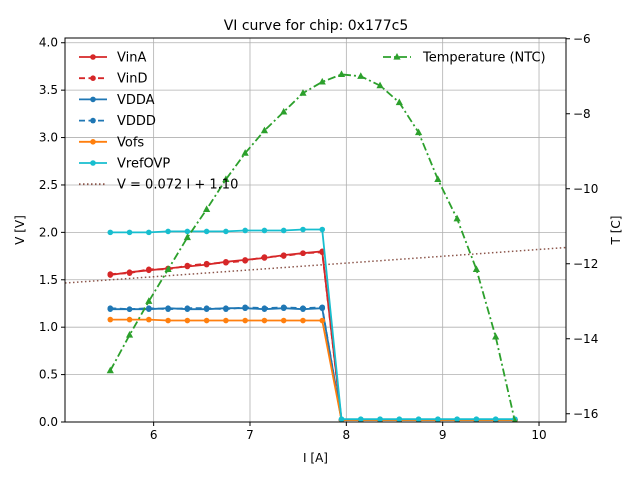 This screenshot has height=480, width=640. I want to click on y-tick-label: 0.0, so click(48, 422).